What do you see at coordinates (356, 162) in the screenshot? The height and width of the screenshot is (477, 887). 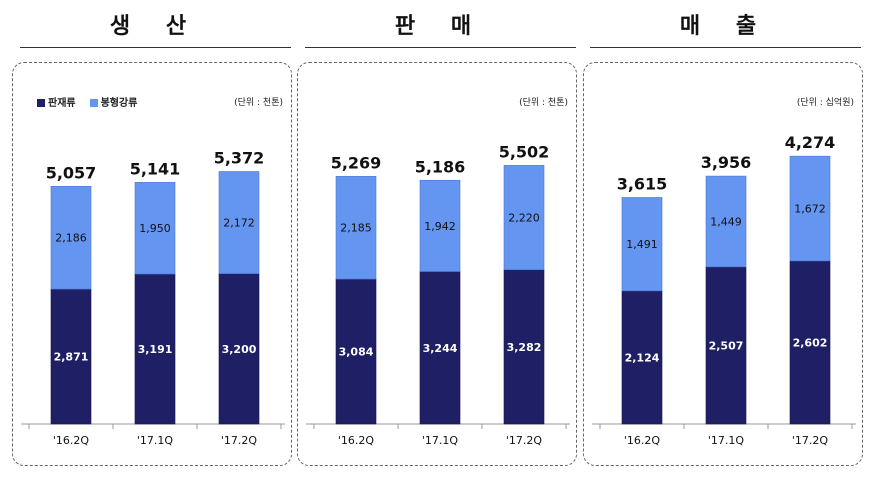 I see `total-value-label: 5,269` at bounding box center [356, 162].